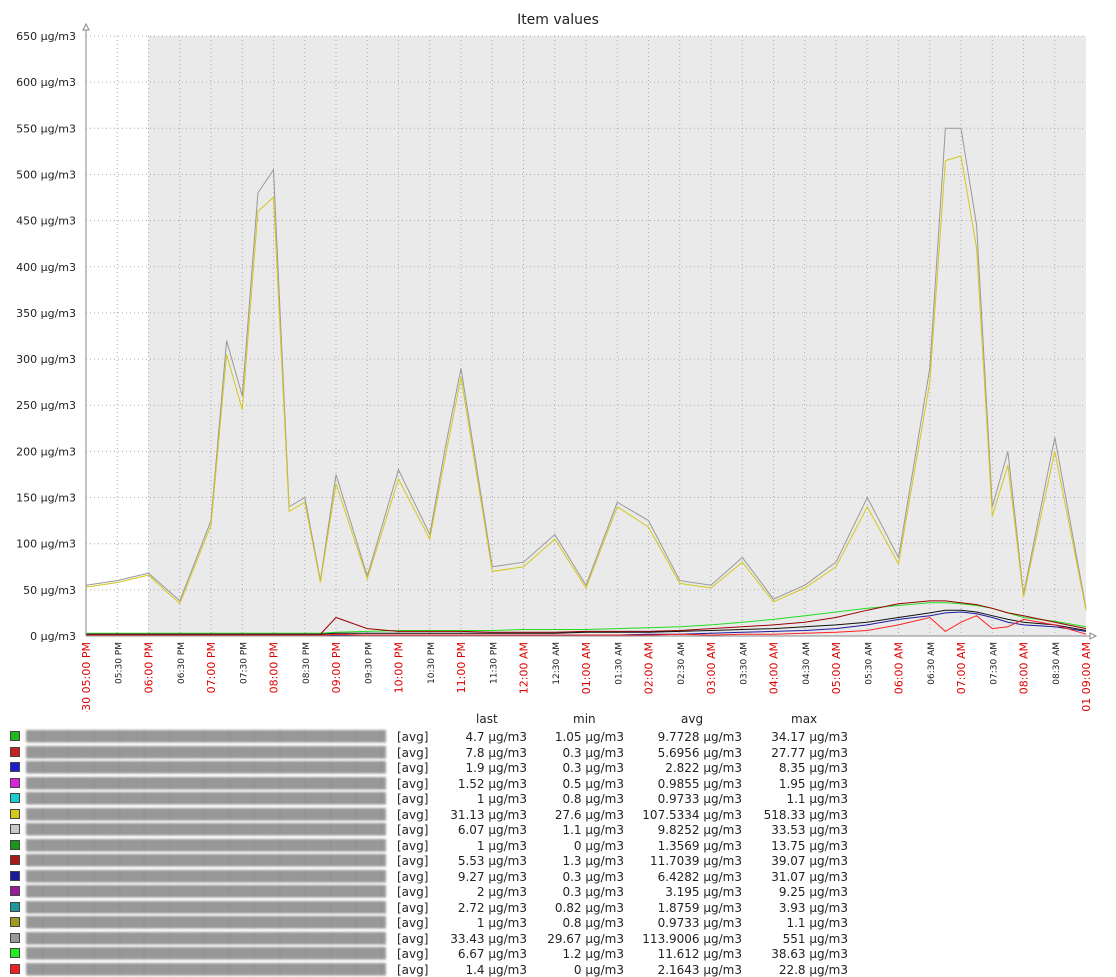 The width and height of the screenshot is (1116, 977). What do you see at coordinates (46, 451) in the screenshot?
I see `y-tick-label: 200 µg/m3` at bounding box center [46, 451].